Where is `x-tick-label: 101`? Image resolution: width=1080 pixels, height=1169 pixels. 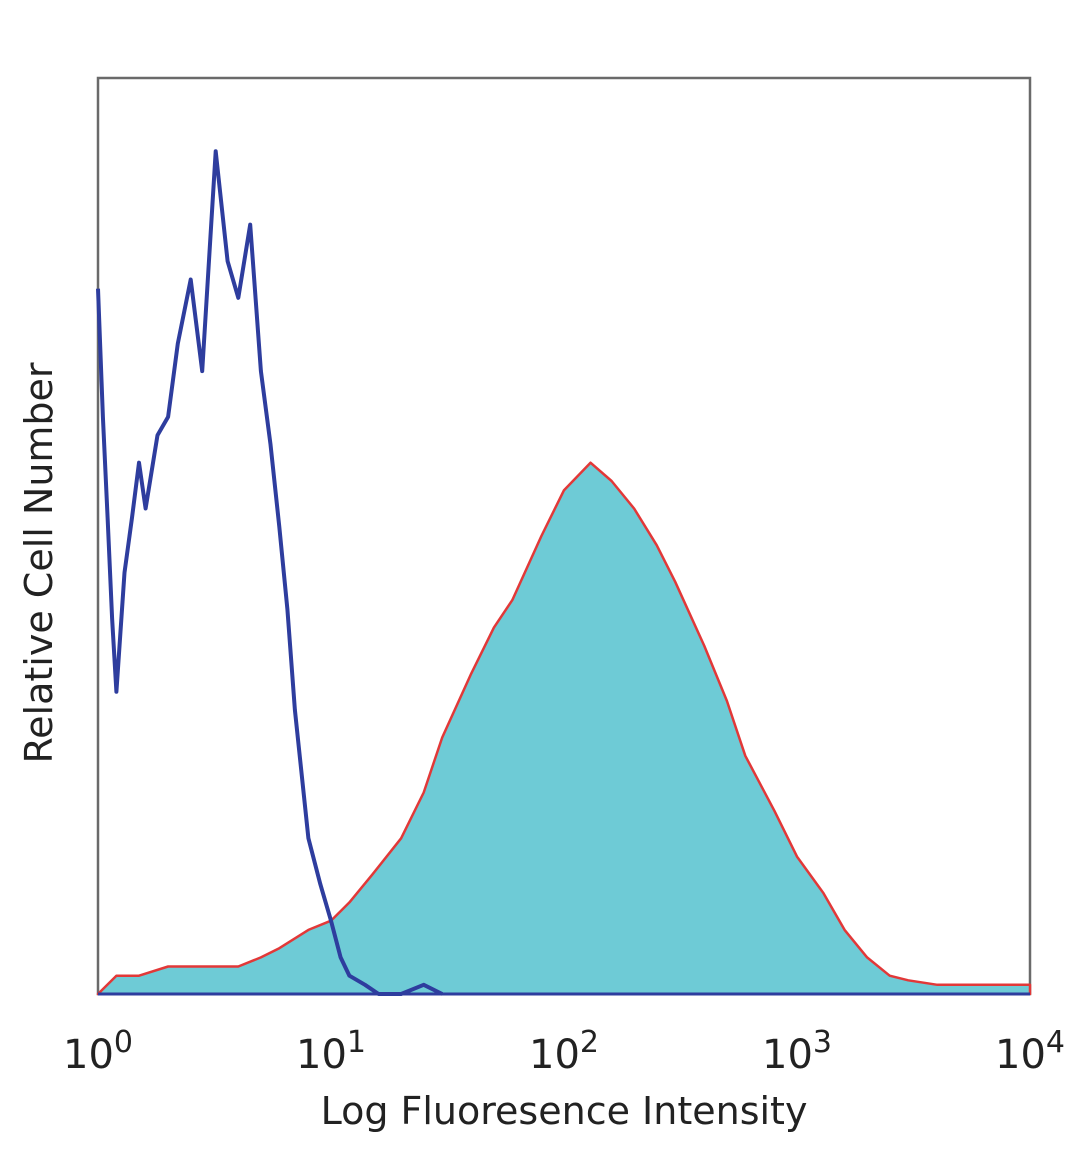
x-tick-label: 101 is located at coordinates (331, 1051).